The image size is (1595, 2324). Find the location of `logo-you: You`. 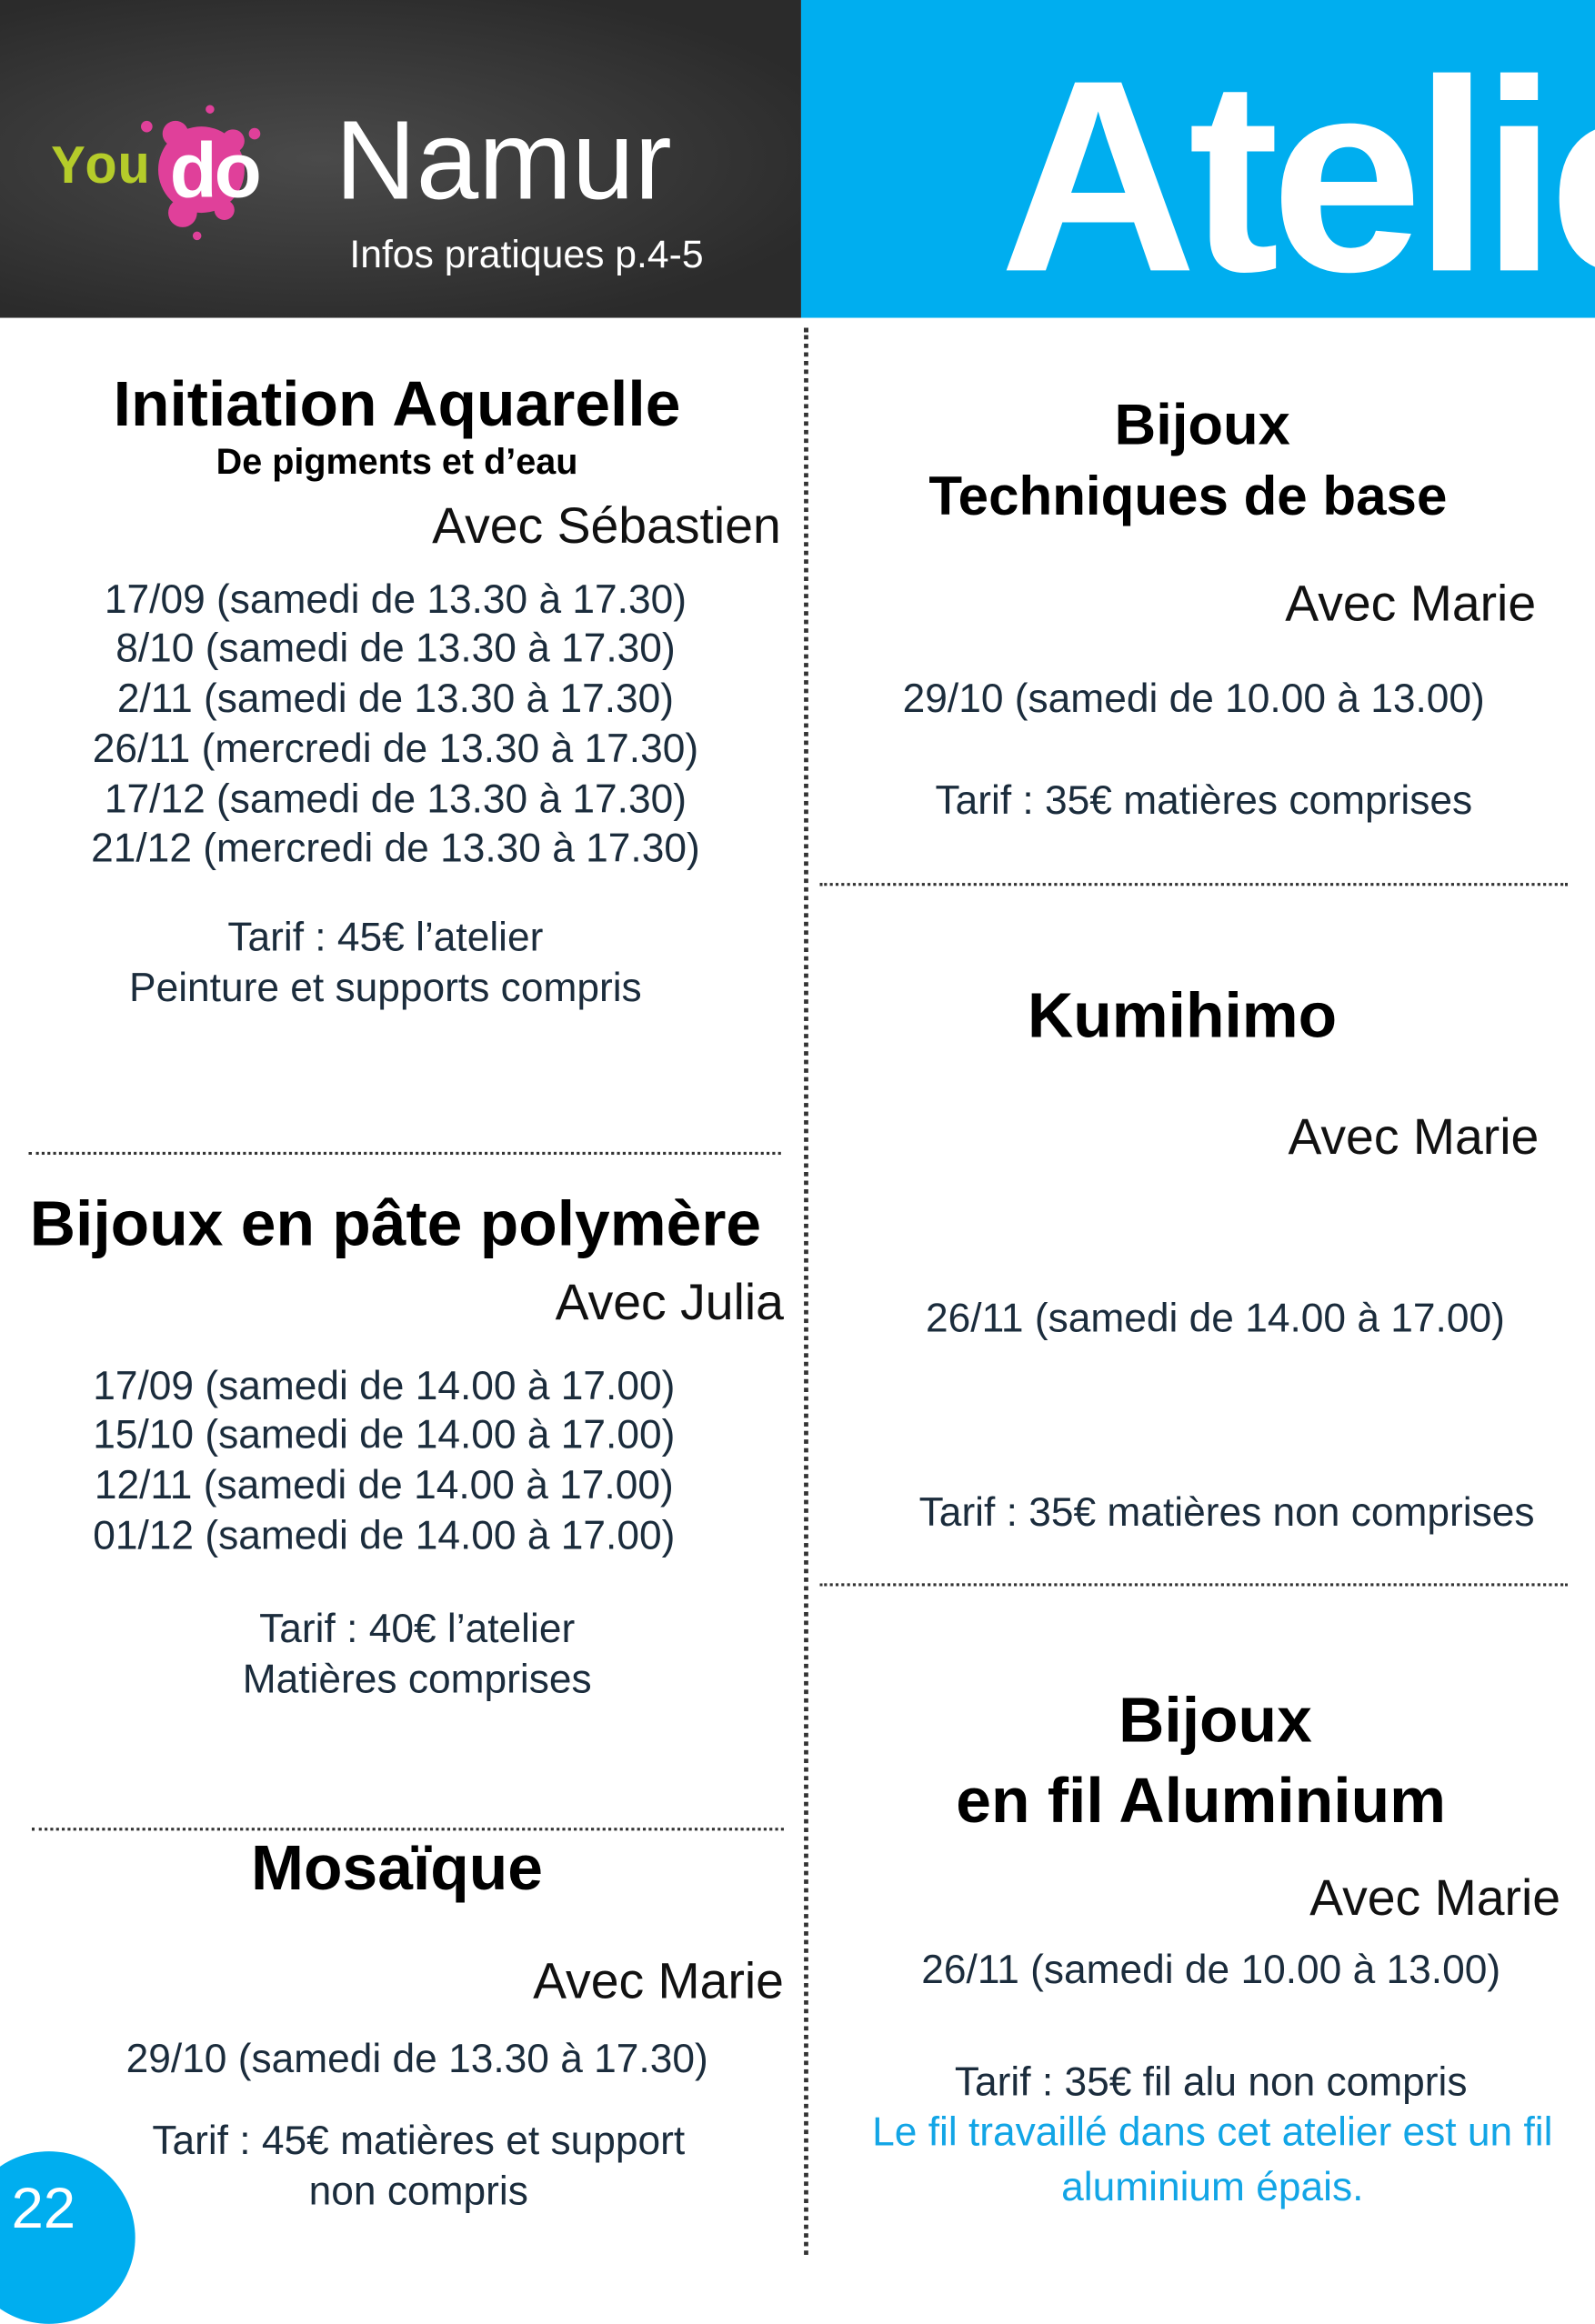

logo-you: You is located at coordinates (101, 169).